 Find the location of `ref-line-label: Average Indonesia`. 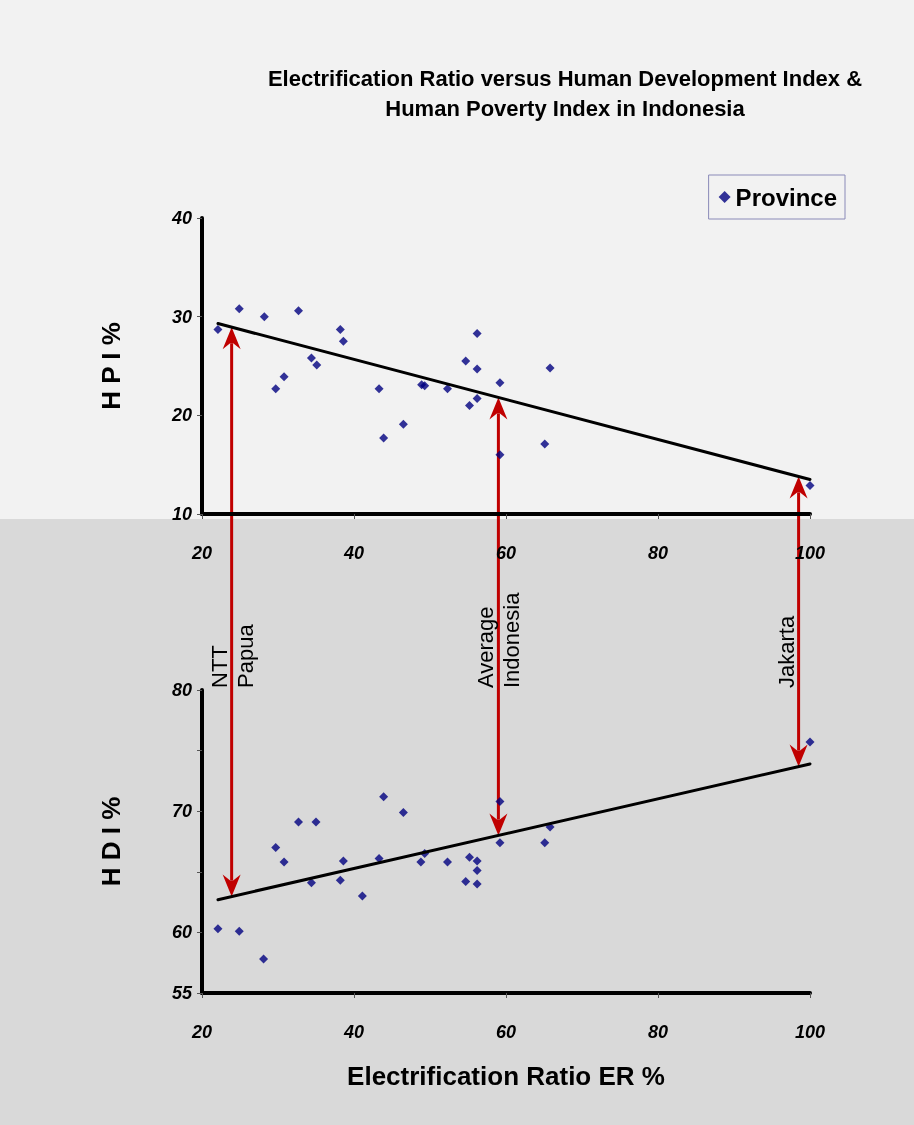

ref-line-label: Average Indonesia is located at coordinates (498, 639).